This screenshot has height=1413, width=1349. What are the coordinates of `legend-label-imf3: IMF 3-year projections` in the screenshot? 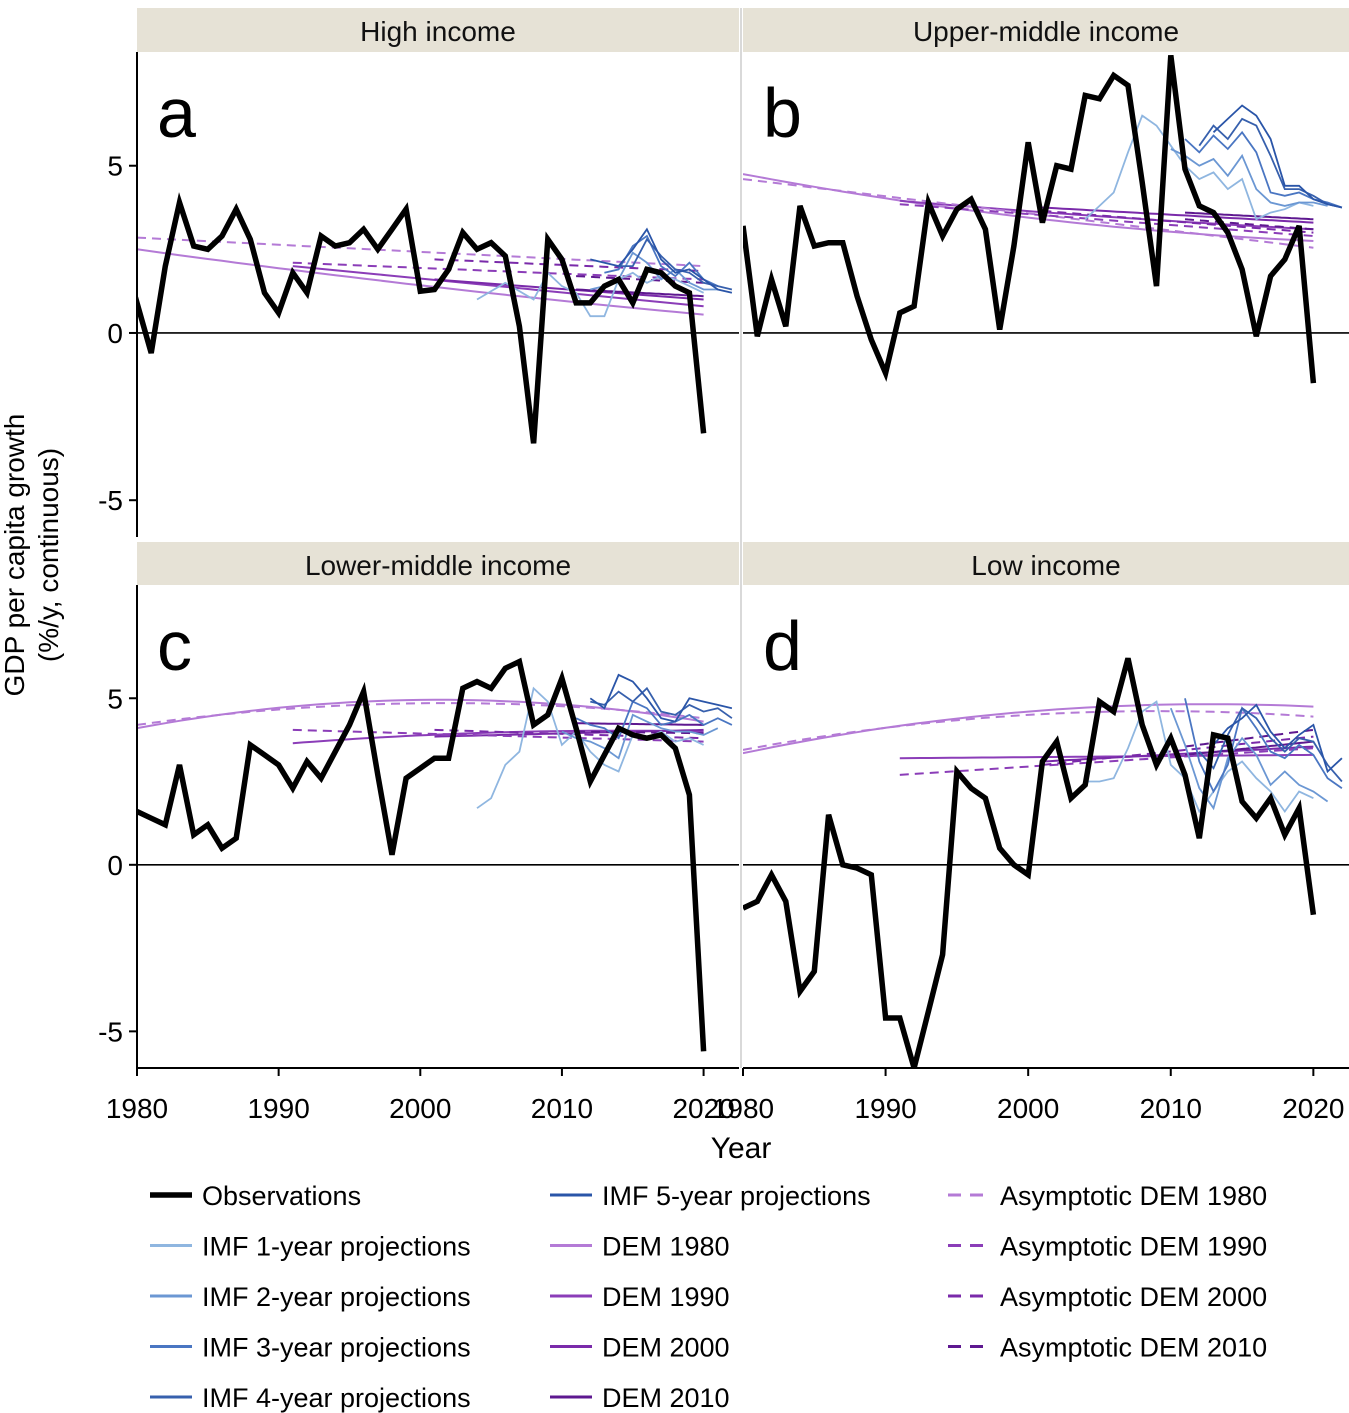 It's located at (336, 1348).